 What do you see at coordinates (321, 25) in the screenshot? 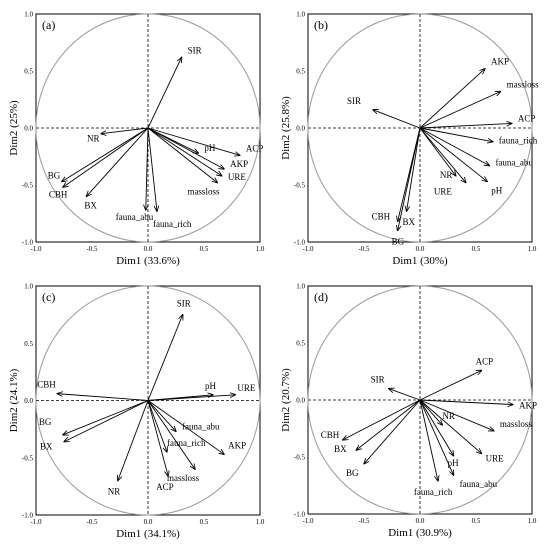
I see `panel-tag: (b)` at bounding box center [321, 25].